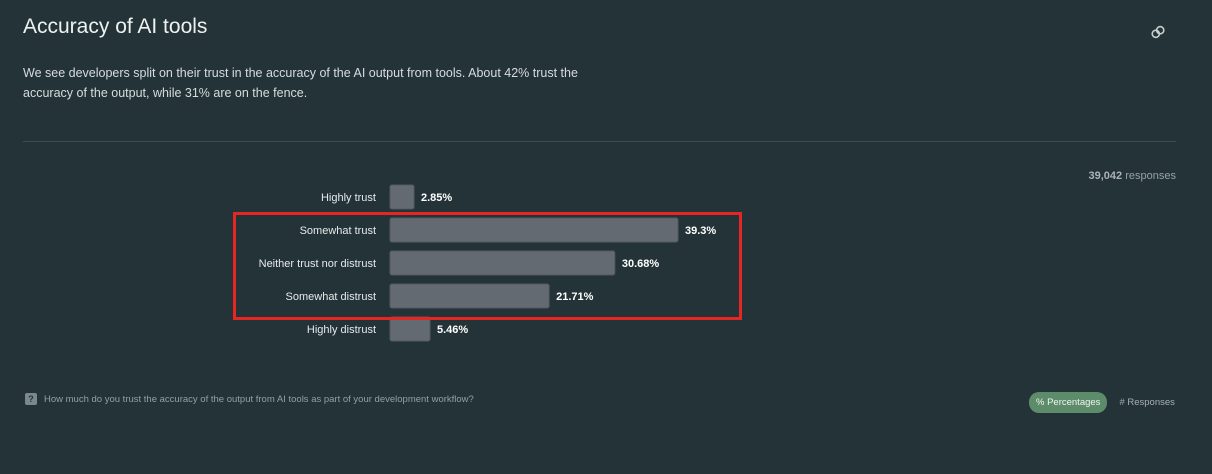  I want to click on responses-number: 39,042, so click(1105, 176).